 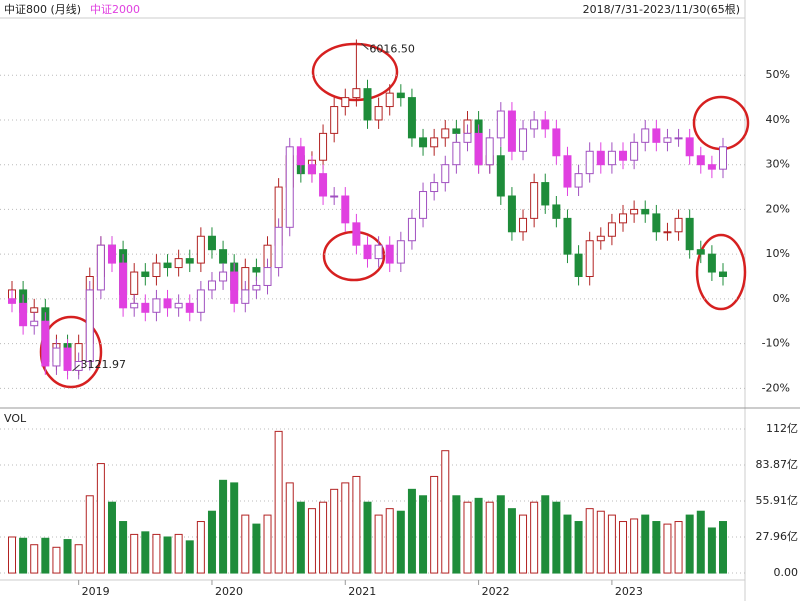 I want to click on chart-title: 中证800 (月线), so click(x=42, y=9).